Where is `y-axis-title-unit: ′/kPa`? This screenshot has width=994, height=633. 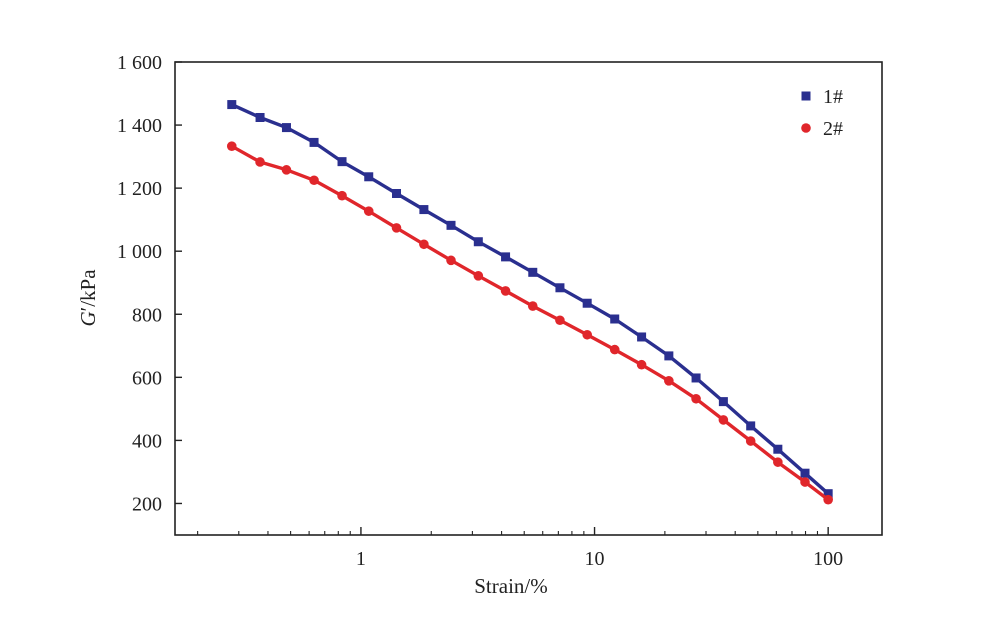
y-axis-title-unit: ′/kPa is located at coordinates (88, 290).